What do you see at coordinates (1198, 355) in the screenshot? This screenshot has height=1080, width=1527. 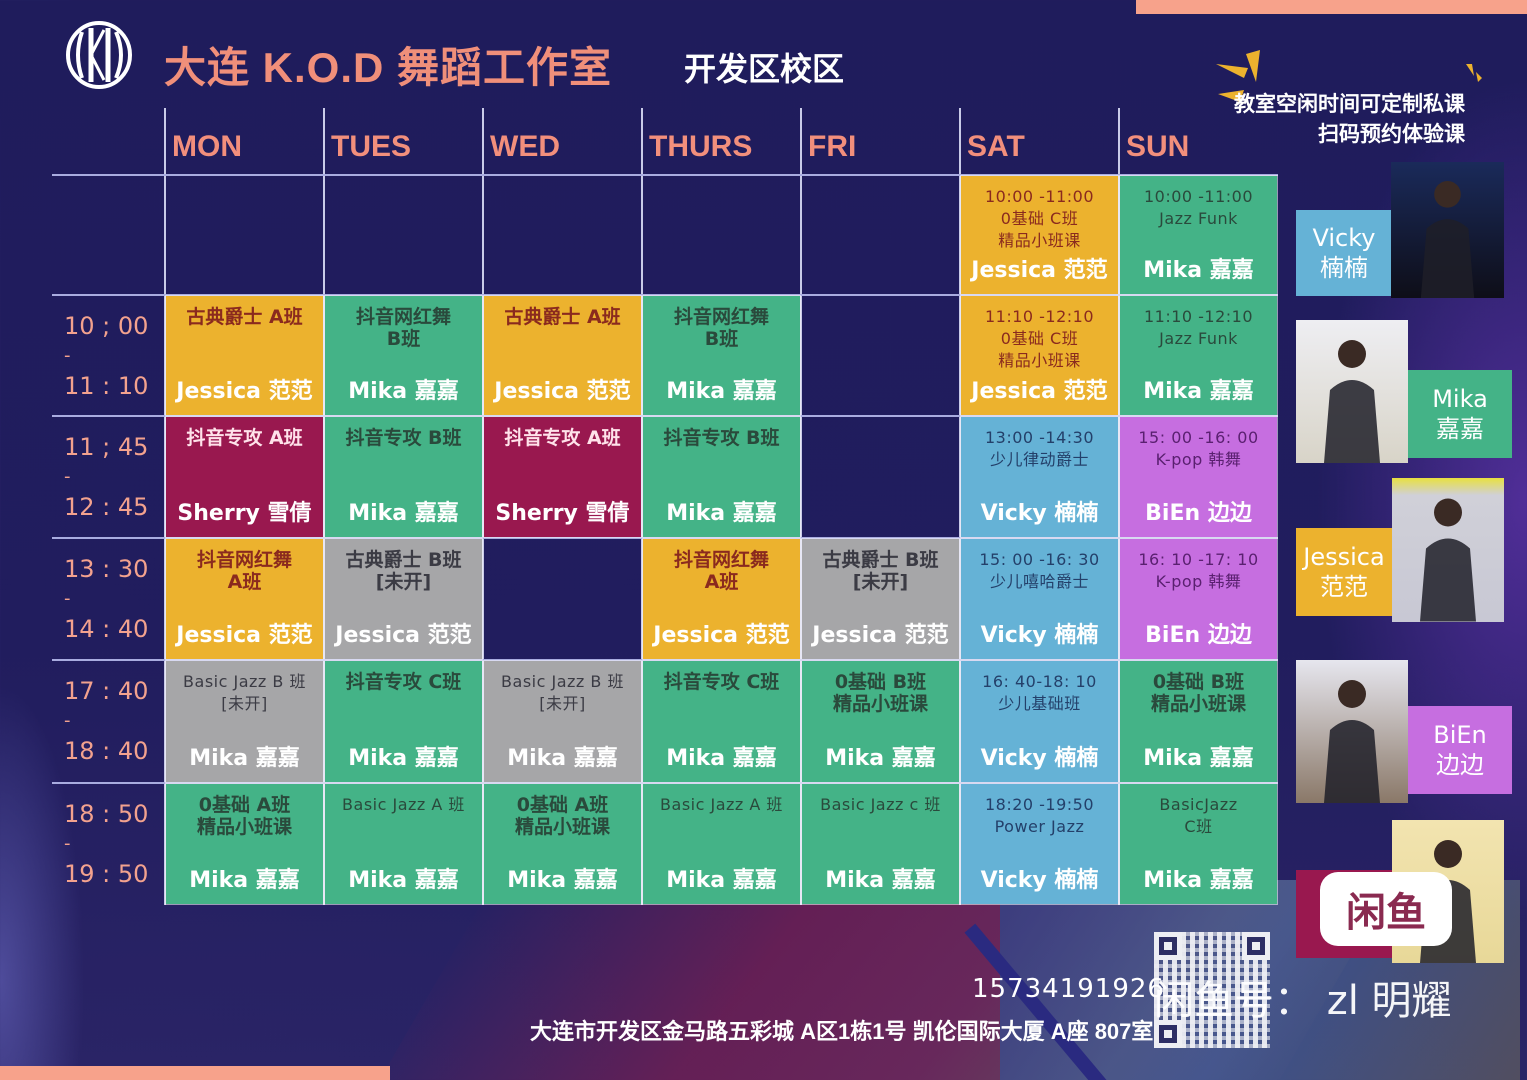 I see `class-cell: 11:10 -12:10 Jazz Funk Mika 嘉嘉` at bounding box center [1198, 355].